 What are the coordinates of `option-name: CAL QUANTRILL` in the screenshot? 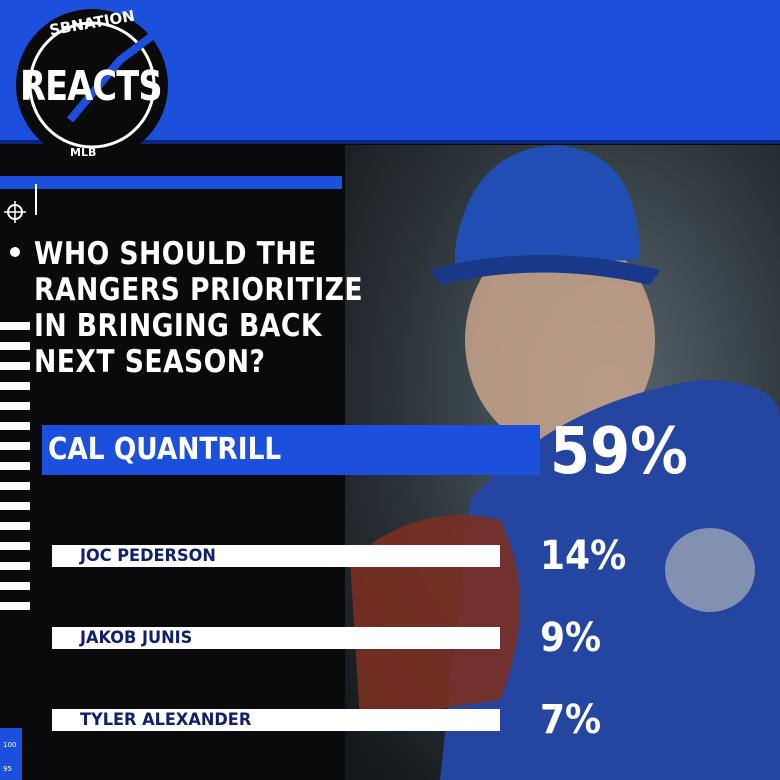 It's located at (165, 449).